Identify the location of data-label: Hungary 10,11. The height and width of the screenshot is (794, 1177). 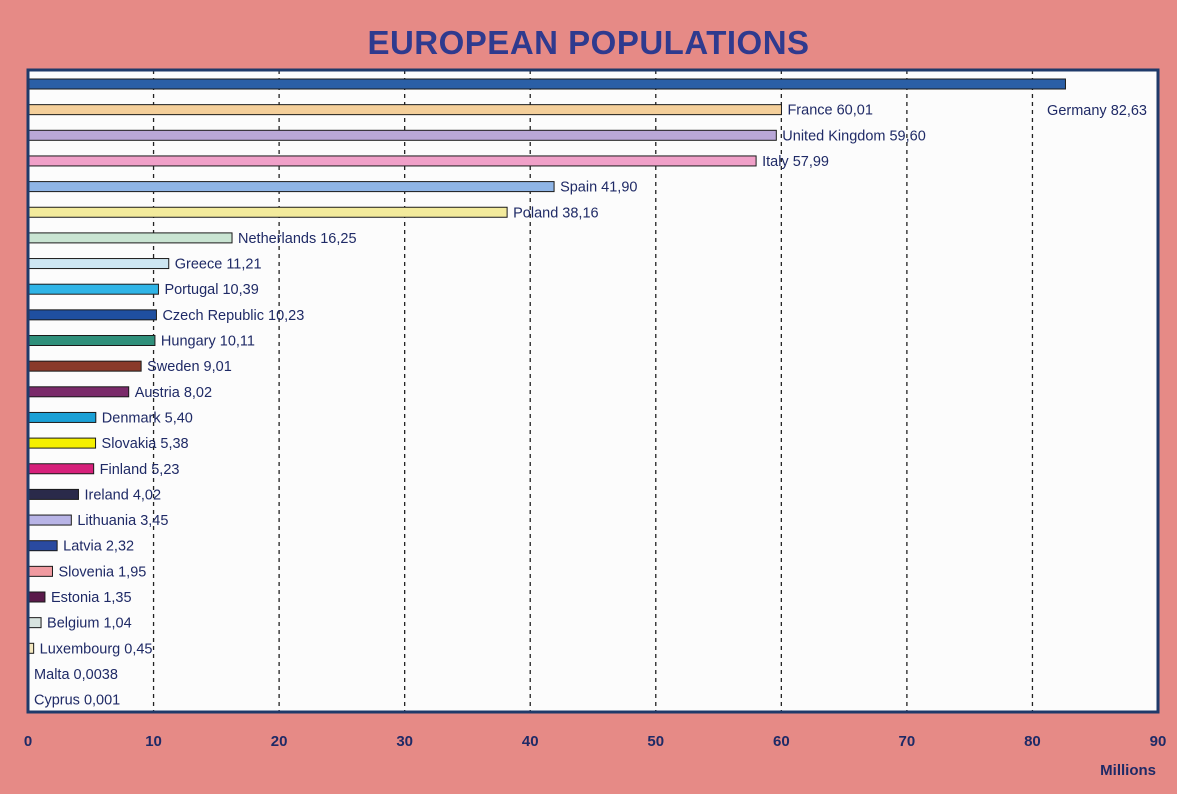
(208, 342).